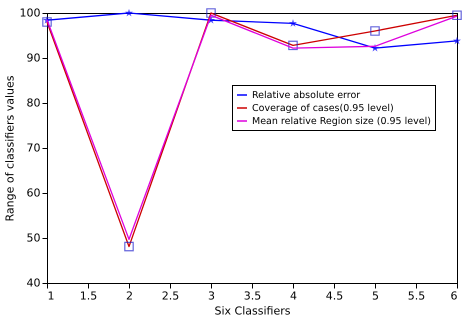 Image resolution: width=474 pixels, height=320 pixels. What do you see at coordinates (33, 58) in the screenshot?
I see `y-tick-label: 90` at bounding box center [33, 58].